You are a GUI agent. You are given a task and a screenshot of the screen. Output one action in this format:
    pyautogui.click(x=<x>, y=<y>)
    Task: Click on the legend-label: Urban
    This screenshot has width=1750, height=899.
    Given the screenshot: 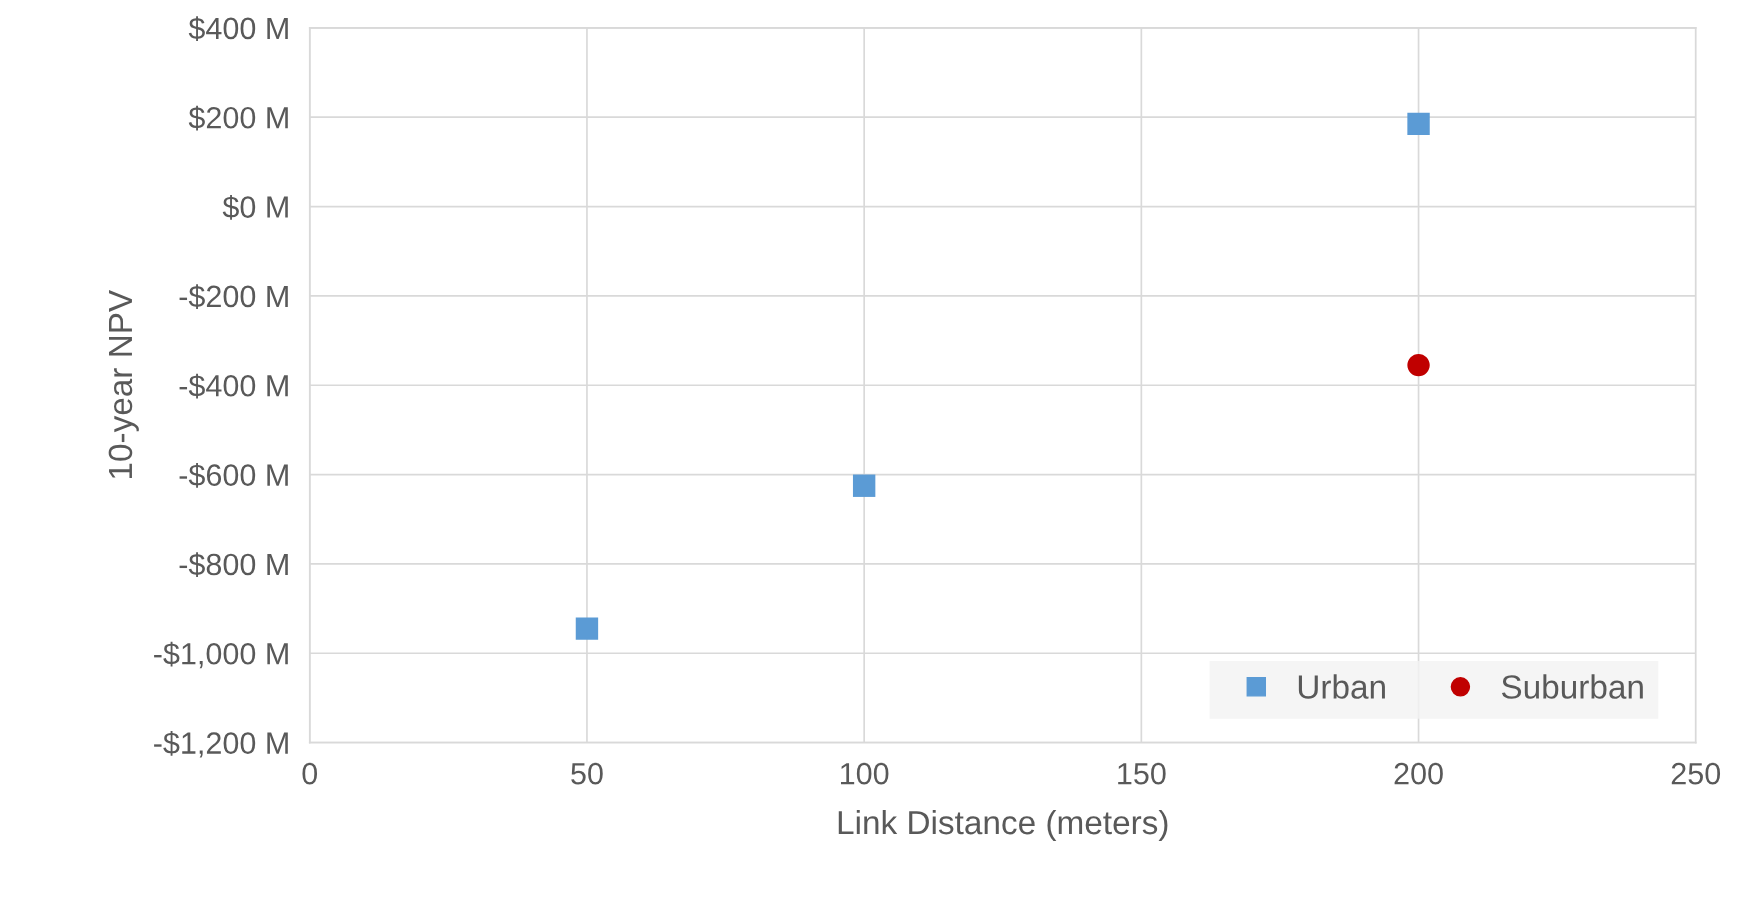 What is the action you would take?
    pyautogui.click(x=1341, y=686)
    